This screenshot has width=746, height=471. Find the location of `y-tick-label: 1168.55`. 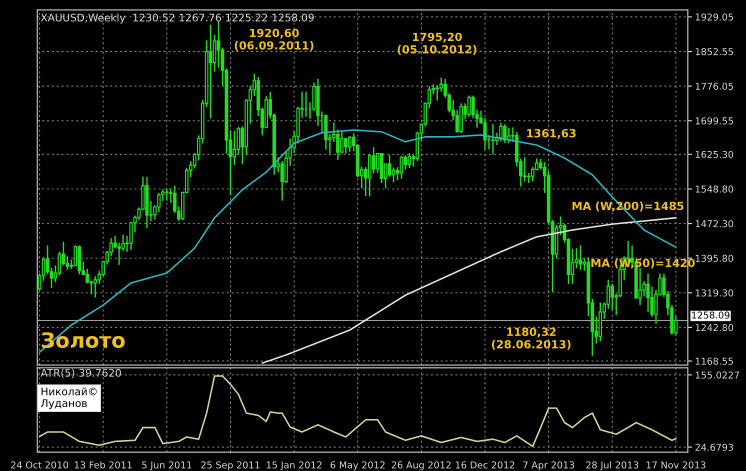

y-tick-label: 1168.55 is located at coordinates (714, 361).